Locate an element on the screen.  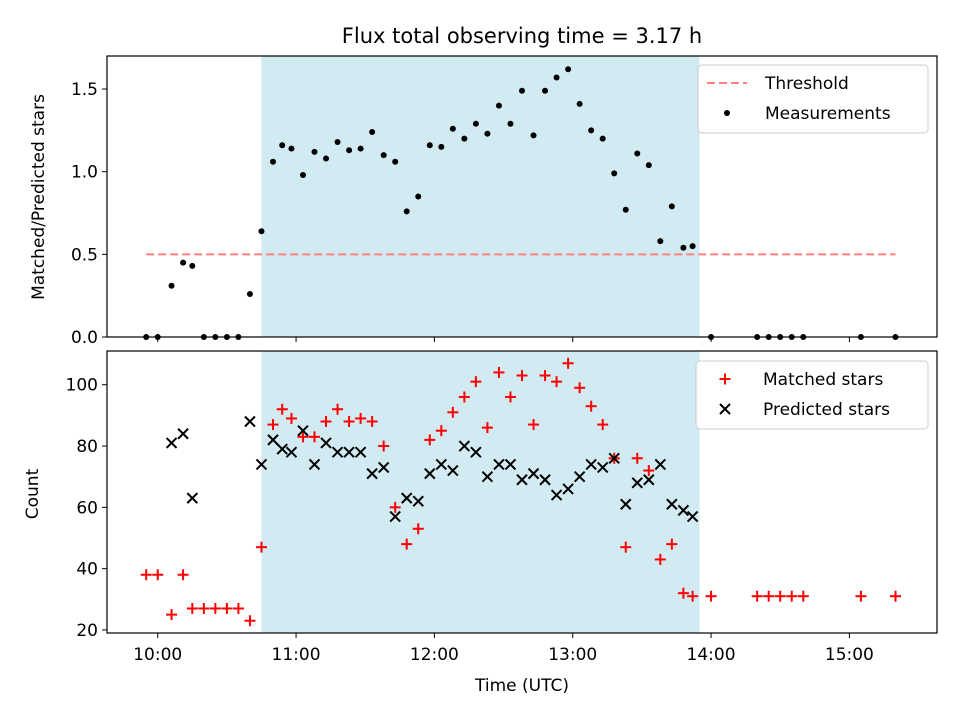
top-legend: Threshold Measurements is located at coordinates (813, 99).